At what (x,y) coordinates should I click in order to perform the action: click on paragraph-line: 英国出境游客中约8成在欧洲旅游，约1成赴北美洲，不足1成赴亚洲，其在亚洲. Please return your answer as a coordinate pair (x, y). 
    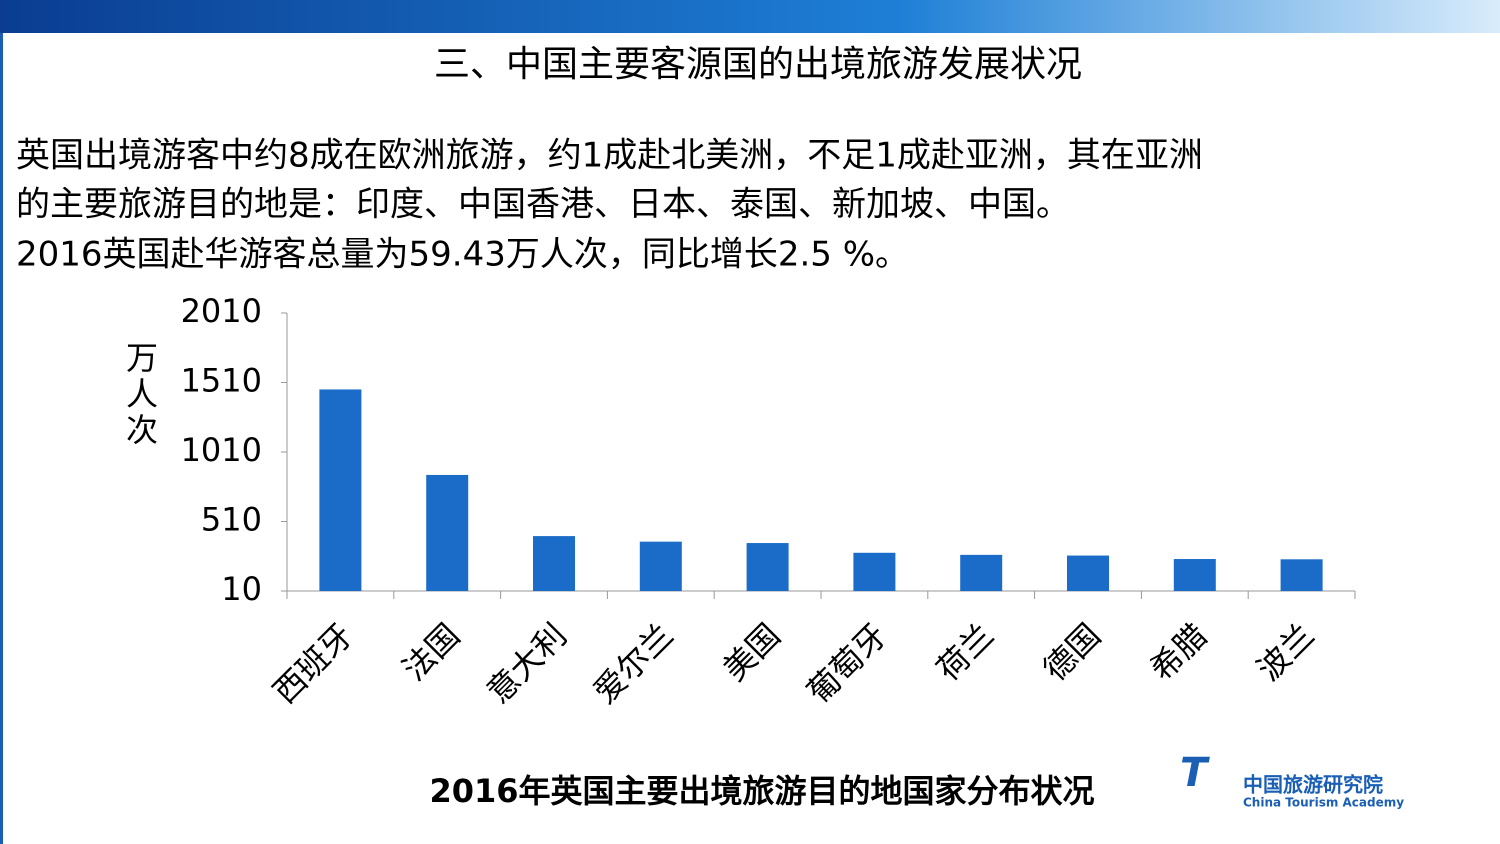
    Looking at the image, I should click on (609, 156).